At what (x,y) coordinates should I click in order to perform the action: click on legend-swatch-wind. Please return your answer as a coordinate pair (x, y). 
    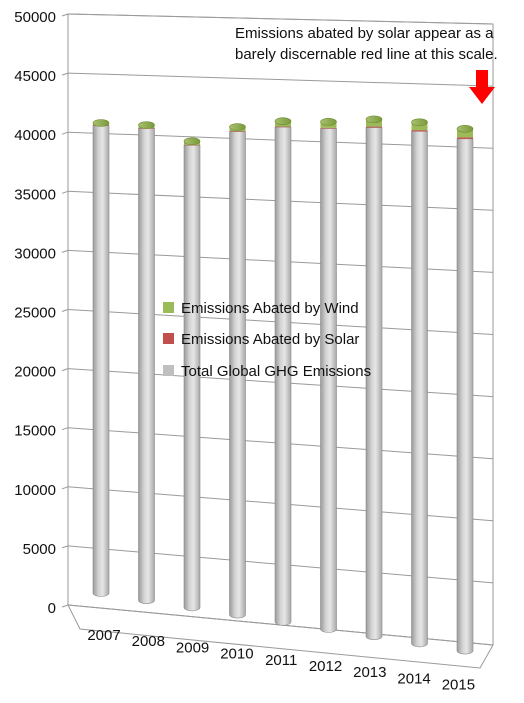
    Looking at the image, I should click on (168, 307).